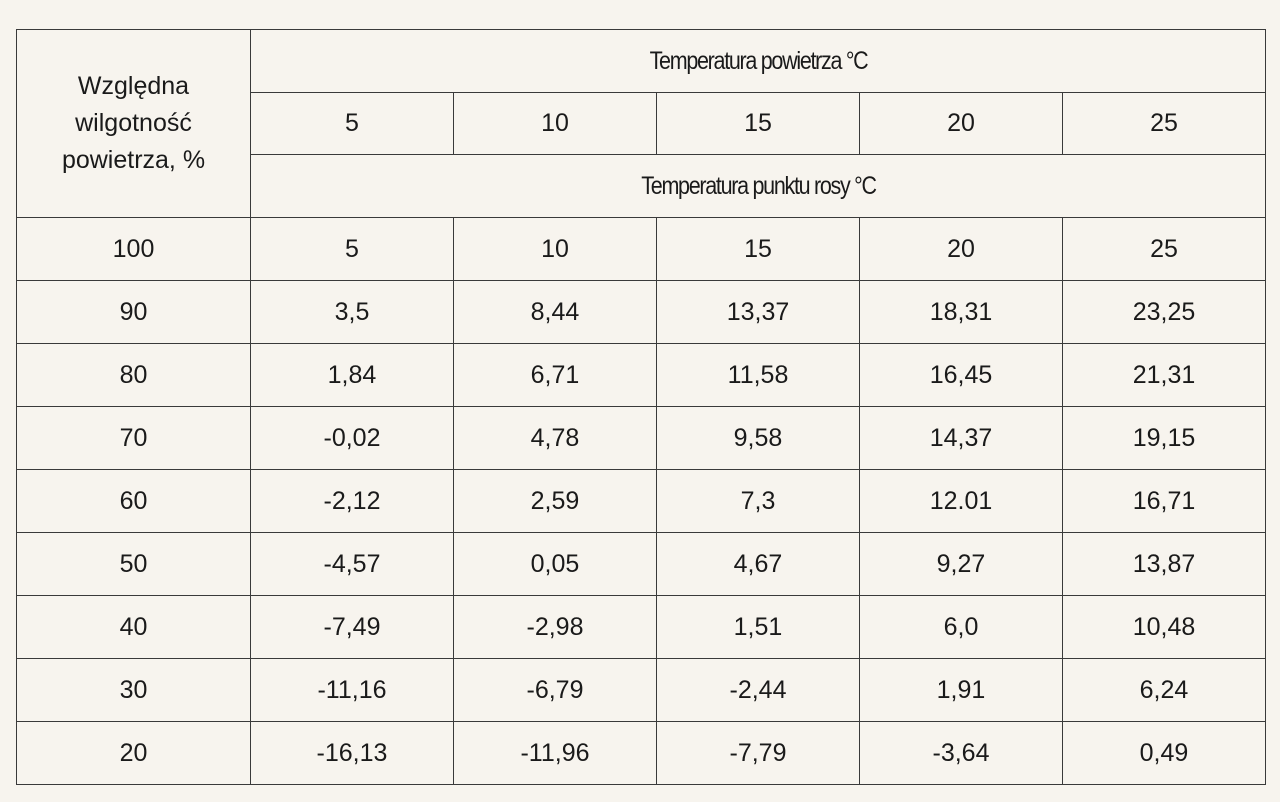  What do you see at coordinates (555, 627) in the screenshot?
I see `dew-point-cell: -2,98` at bounding box center [555, 627].